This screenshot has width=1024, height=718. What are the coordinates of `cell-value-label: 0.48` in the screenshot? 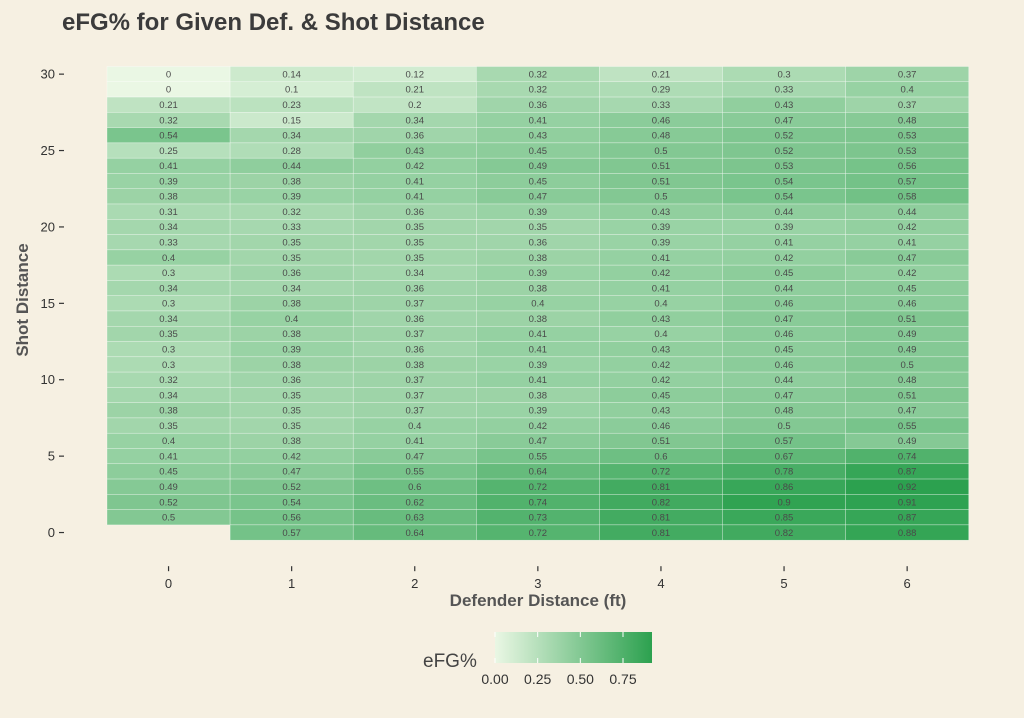 It's located at (784, 411).